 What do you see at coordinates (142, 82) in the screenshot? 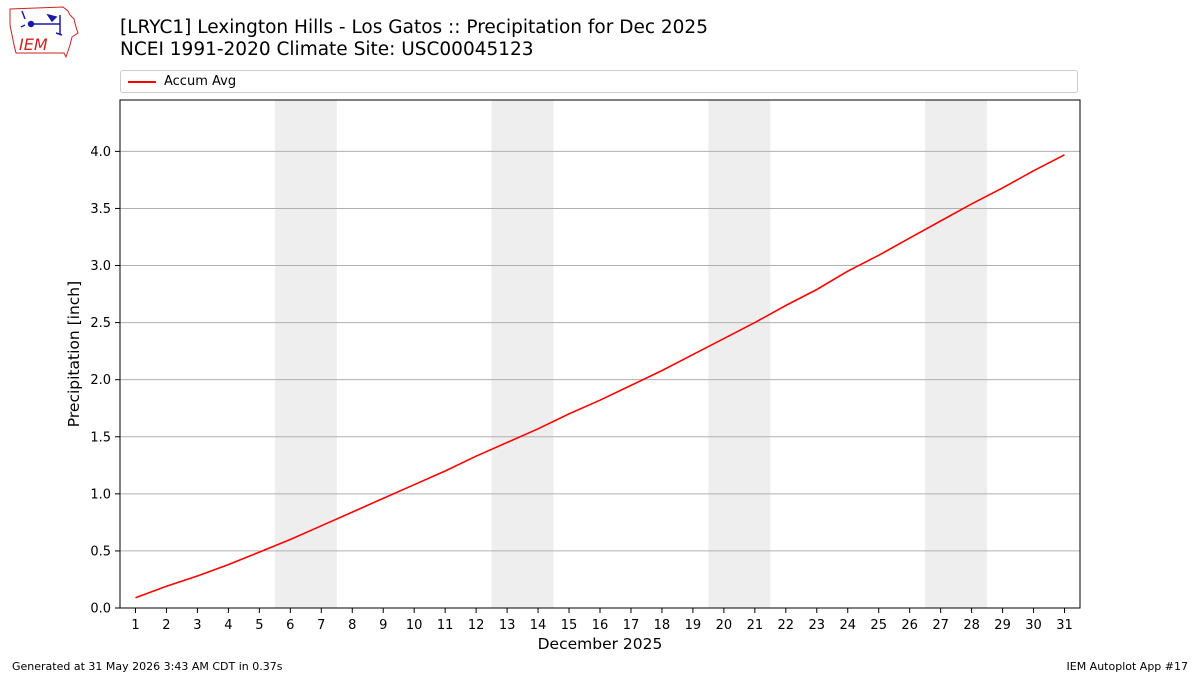
I see `legend-swatch-accum-avg` at bounding box center [142, 82].